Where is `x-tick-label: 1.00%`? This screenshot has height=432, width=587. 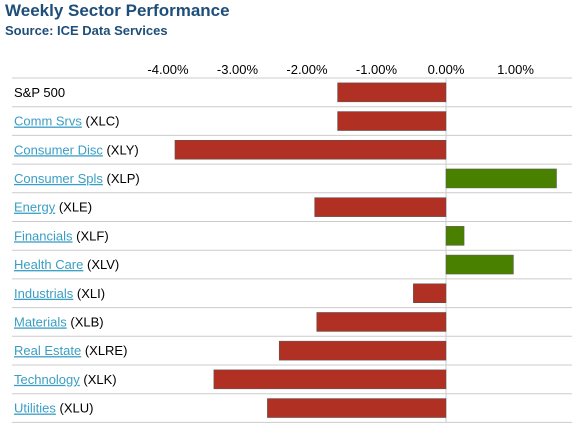
x-tick-label: 1.00% is located at coordinates (515, 69).